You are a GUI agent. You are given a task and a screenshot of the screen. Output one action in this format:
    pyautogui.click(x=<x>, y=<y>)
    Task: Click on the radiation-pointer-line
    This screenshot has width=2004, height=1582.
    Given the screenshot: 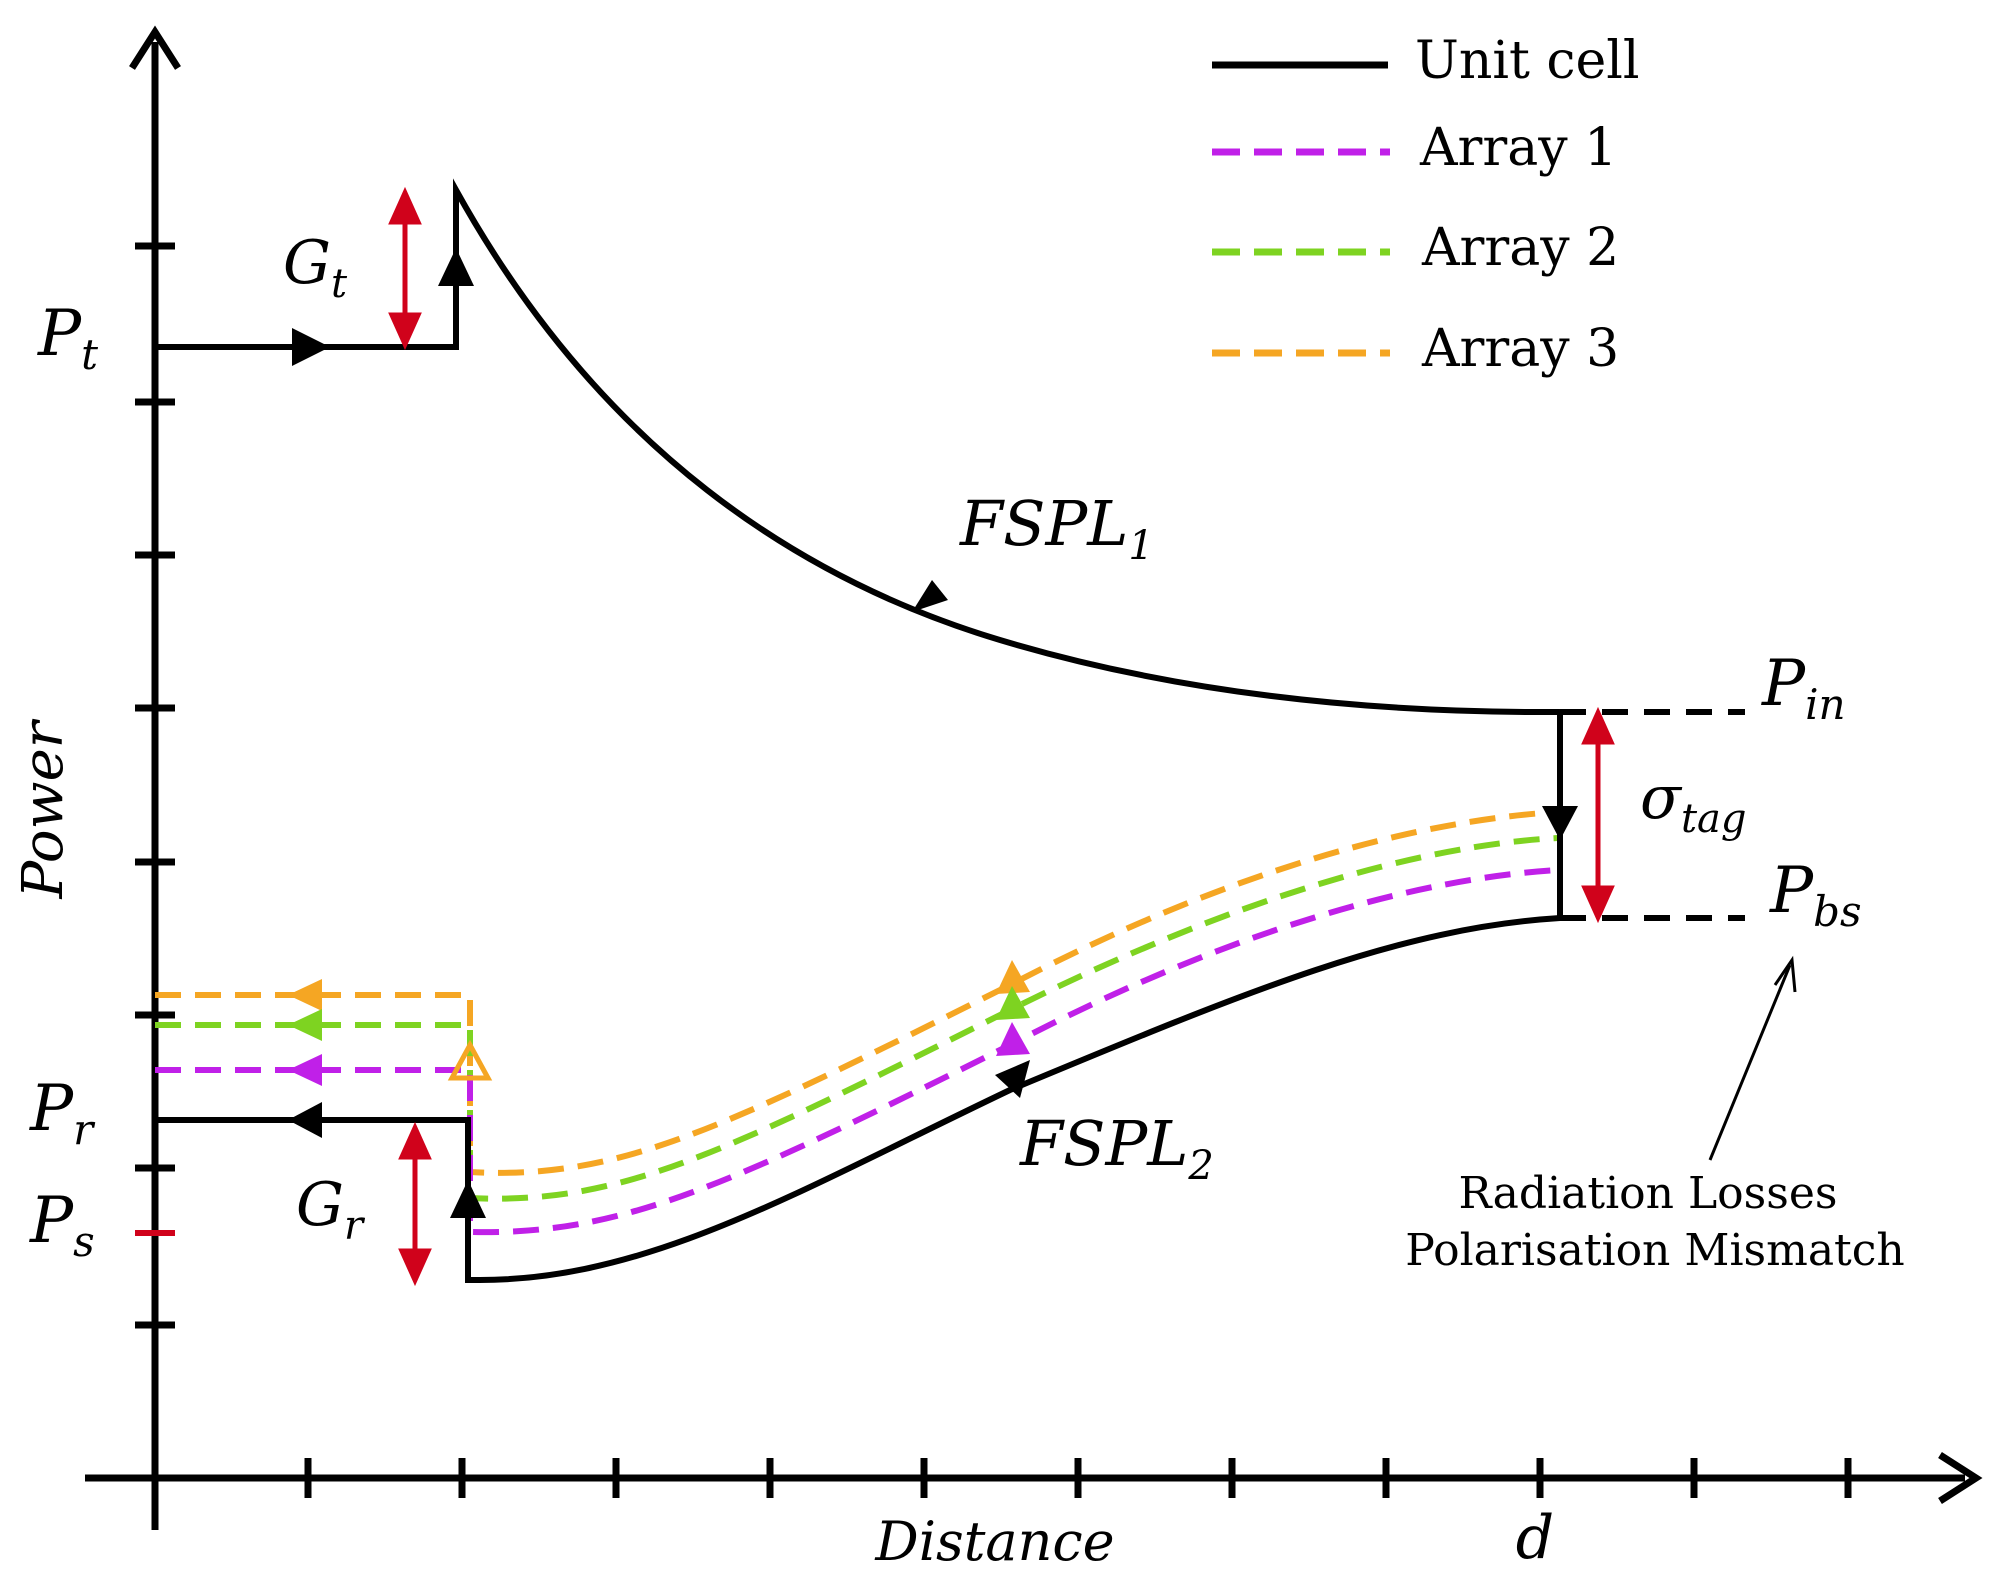 What is the action you would take?
    pyautogui.click(x=1750, y=1062)
    